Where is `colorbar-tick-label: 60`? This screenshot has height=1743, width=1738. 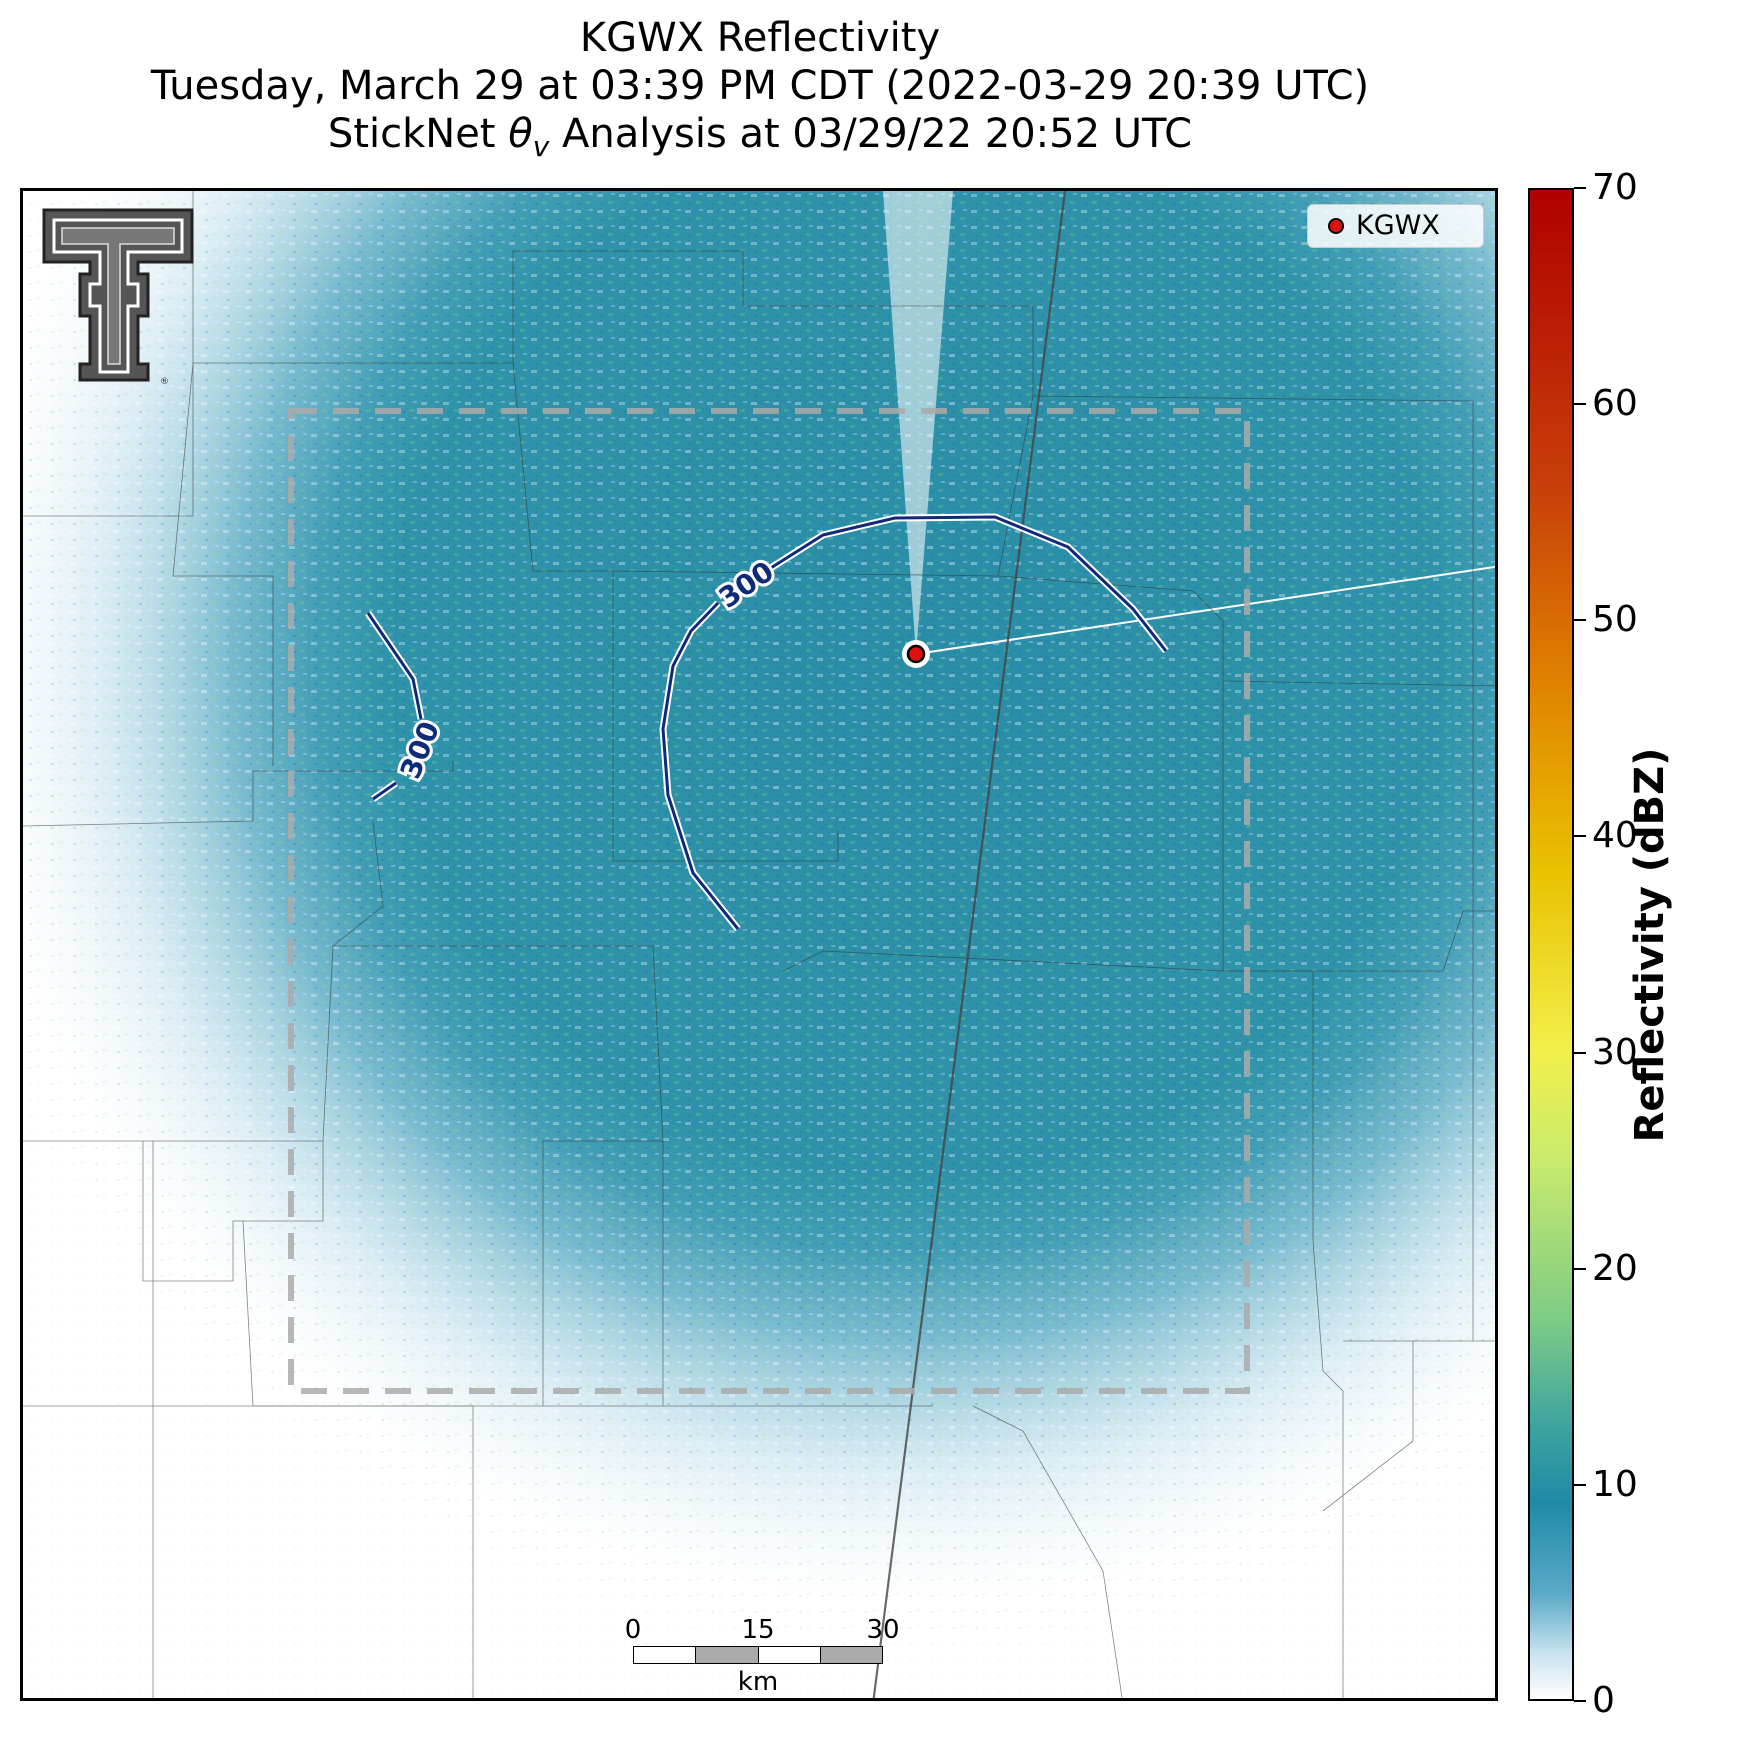 colorbar-tick-label: 60 is located at coordinates (1615, 404).